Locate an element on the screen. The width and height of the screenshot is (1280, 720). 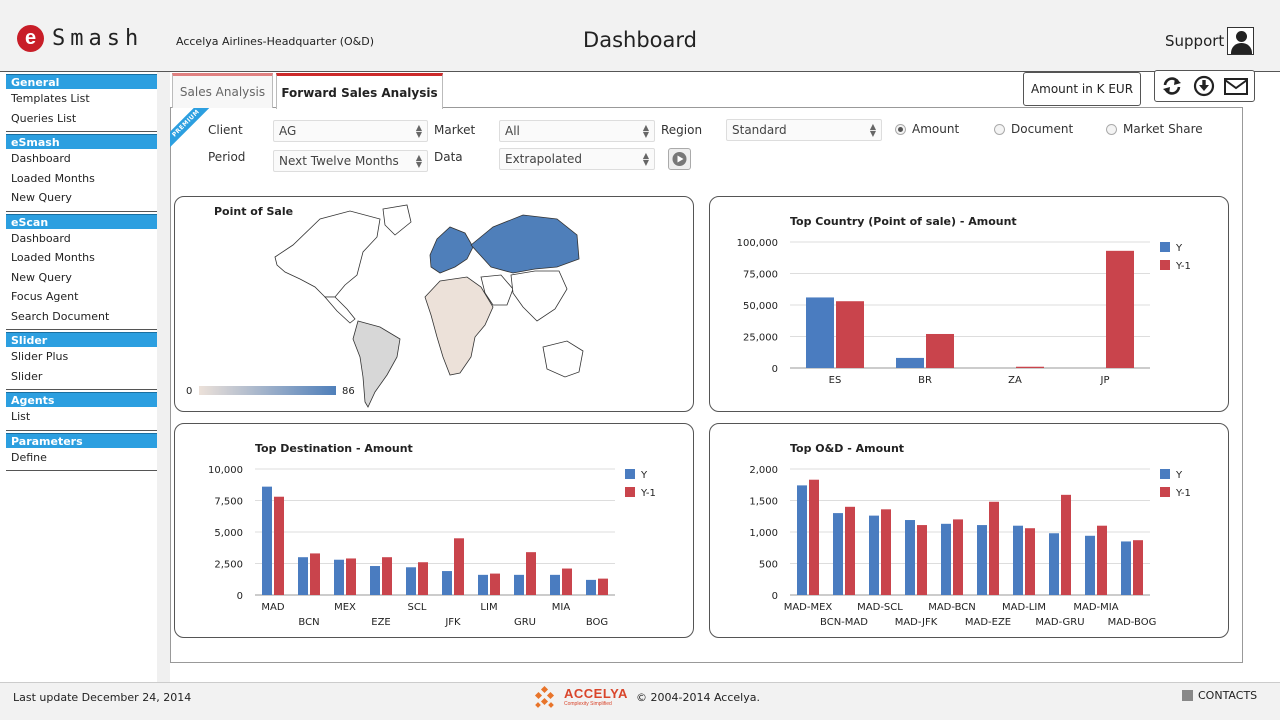
radio-document: Document is located at coordinates (1033, 129).